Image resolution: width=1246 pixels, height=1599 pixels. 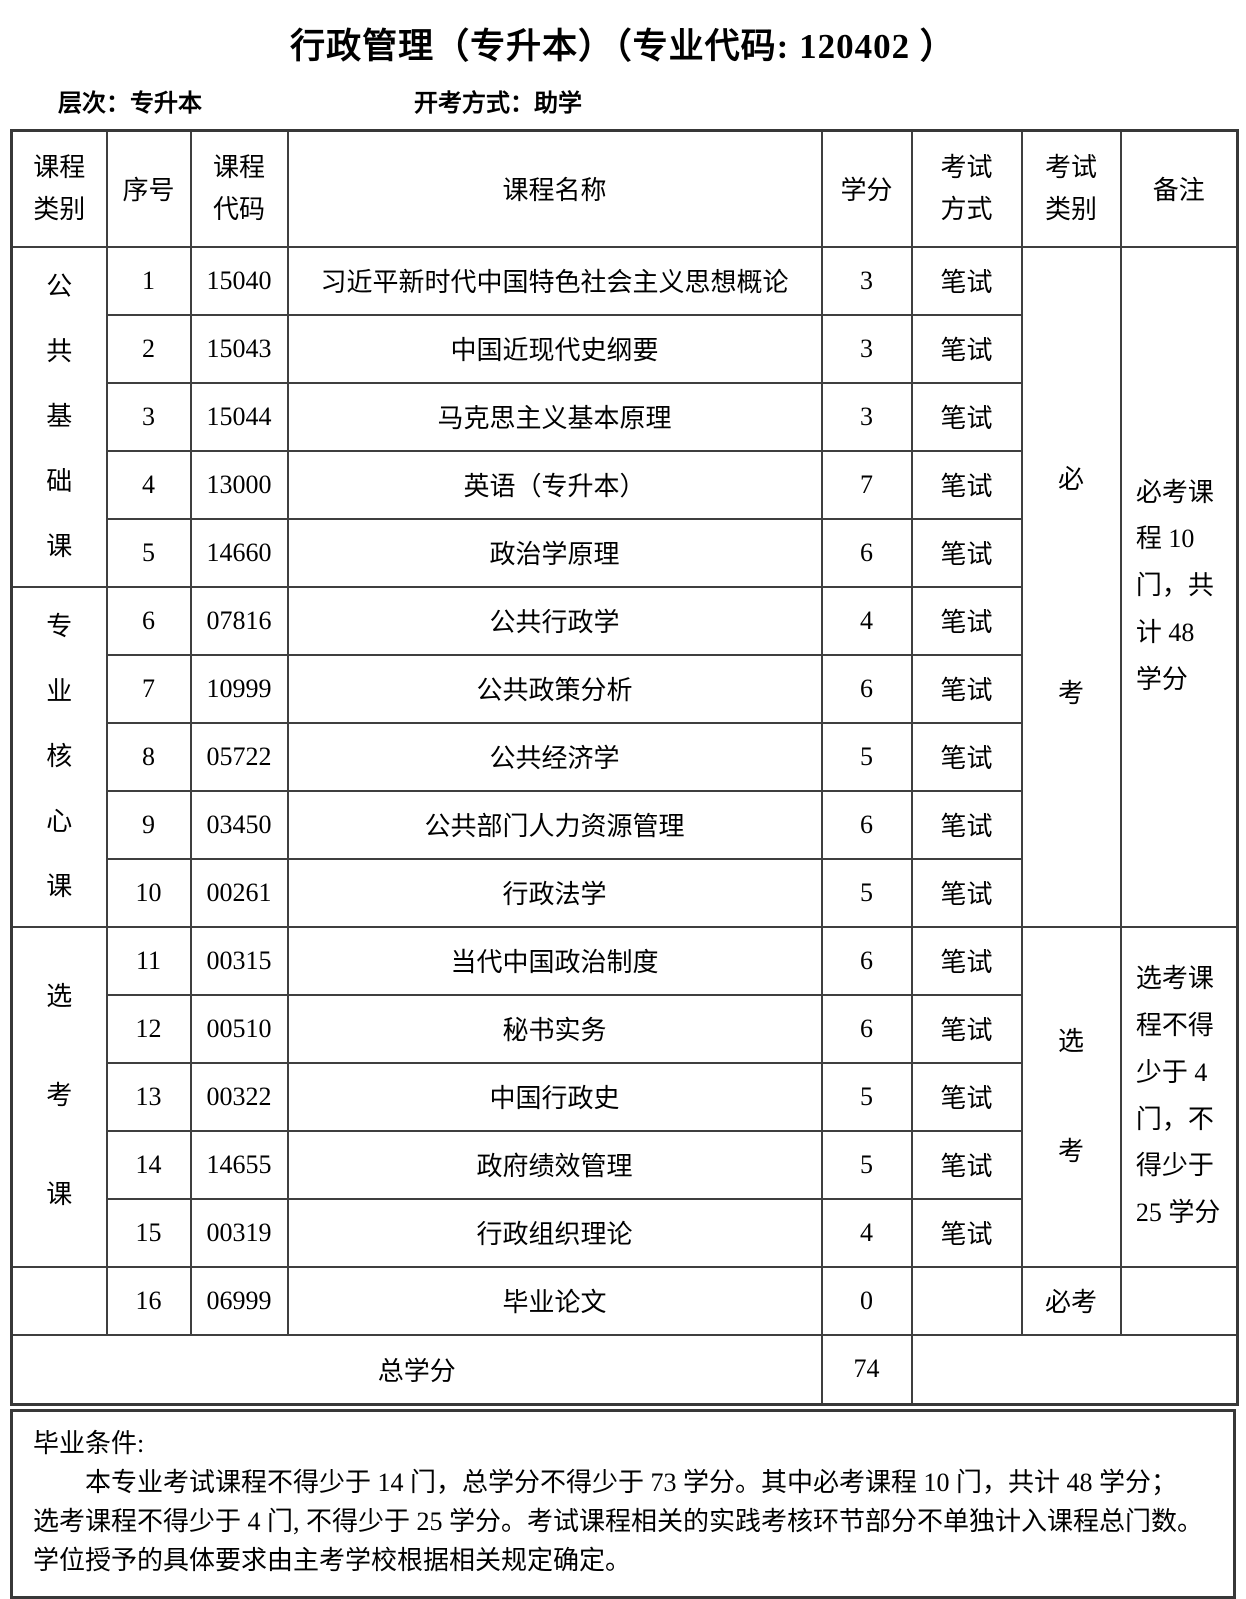 I want to click on mode-field: 开考方式：助学, so click(x=498, y=104).